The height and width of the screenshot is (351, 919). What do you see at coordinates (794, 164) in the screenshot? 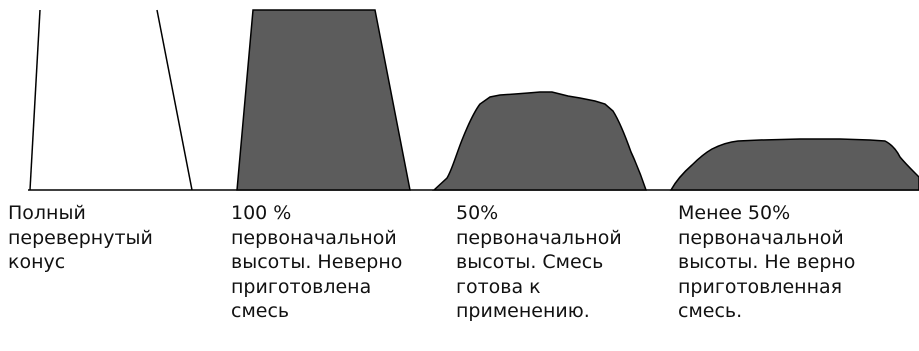
I see `low-slump` at bounding box center [794, 164].